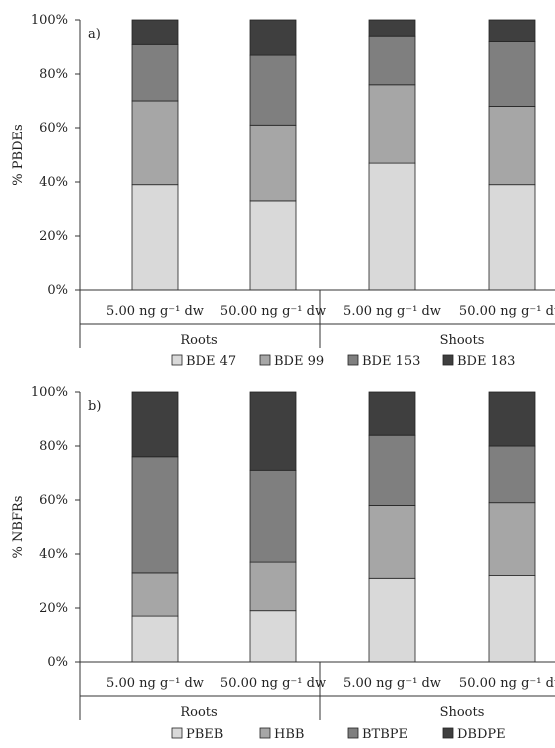 The width and height of the screenshot is (555, 748). I want to click on legend-label: BDE 99, so click(299, 361).